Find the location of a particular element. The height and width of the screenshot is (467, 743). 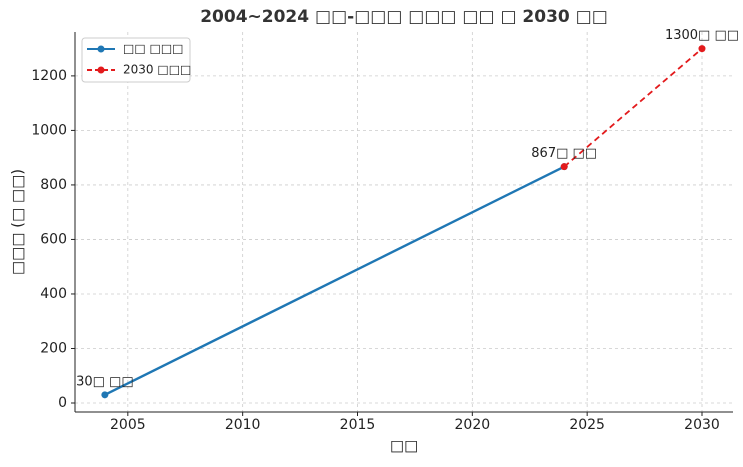

x-axis-label: □□ is located at coordinates (404, 446).